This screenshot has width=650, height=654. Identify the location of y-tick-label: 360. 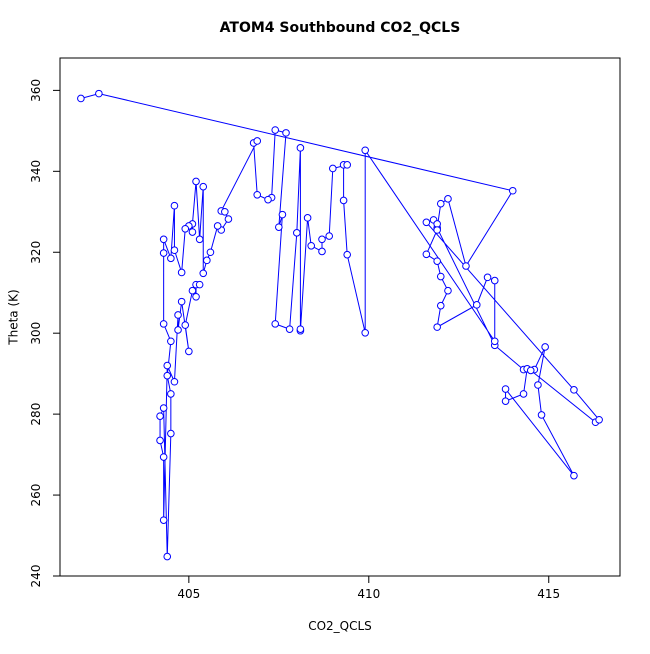
(36, 90).